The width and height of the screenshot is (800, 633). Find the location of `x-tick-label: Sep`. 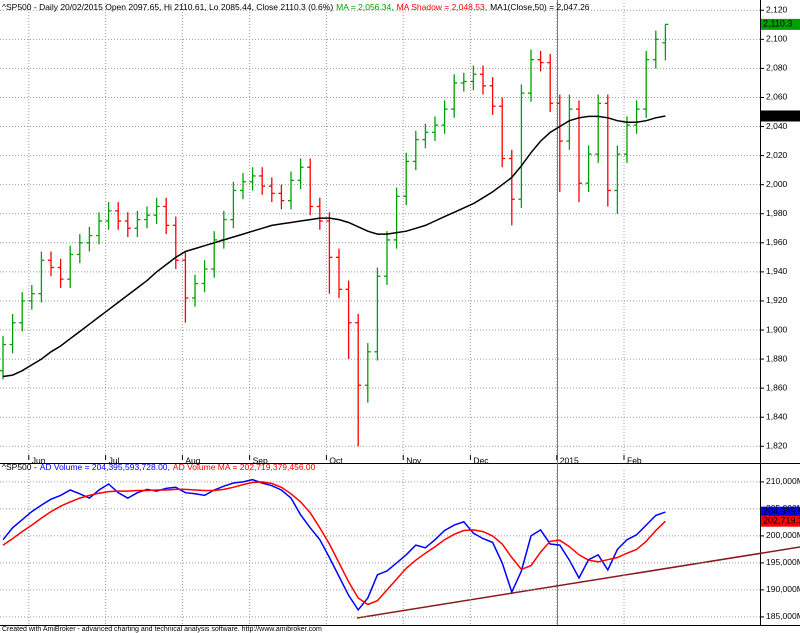

x-tick-label: Sep is located at coordinates (260, 460).